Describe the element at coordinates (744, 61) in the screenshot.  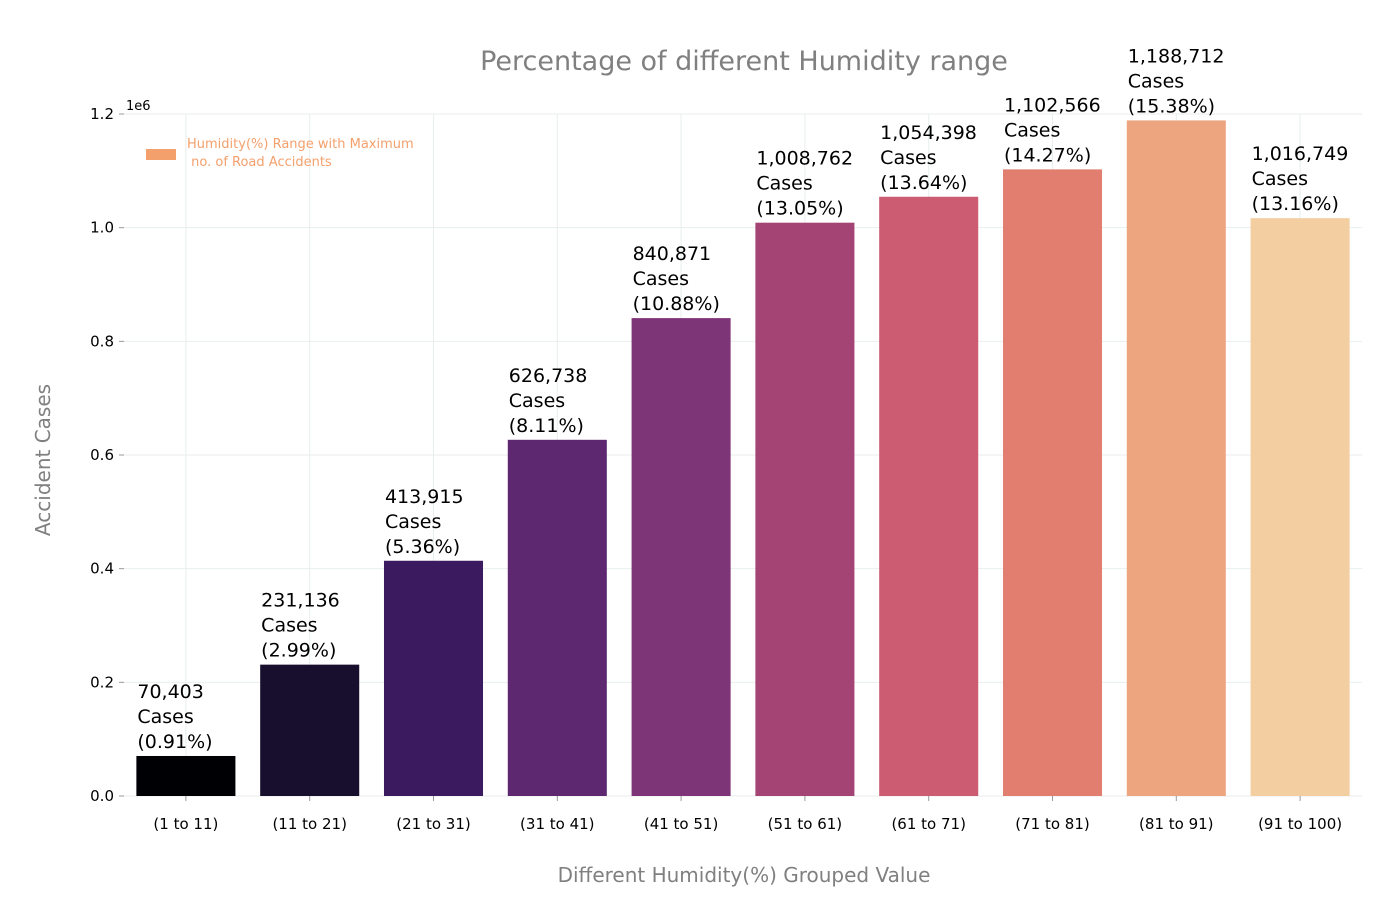
I see `chart-title: Percentage of different Humidity range` at that location.